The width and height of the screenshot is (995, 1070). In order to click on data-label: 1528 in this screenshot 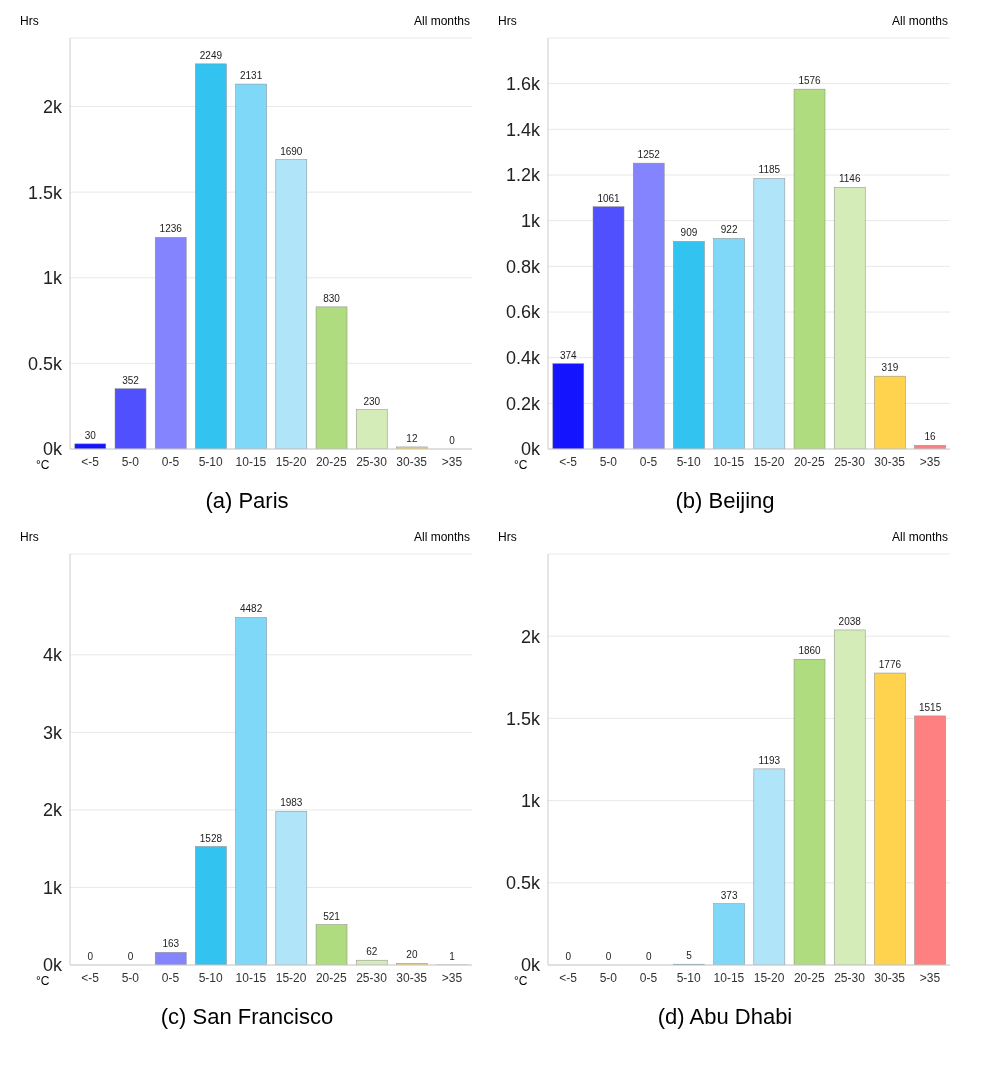, I will do `click(211, 838)`.